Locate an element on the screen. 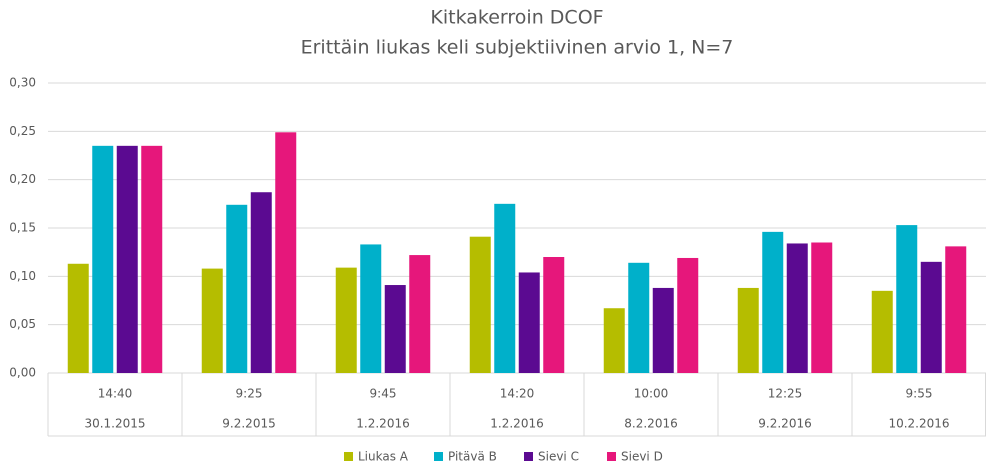 This screenshot has height=466, width=986. x-tick-label: 14:40 is located at coordinates (115, 394).